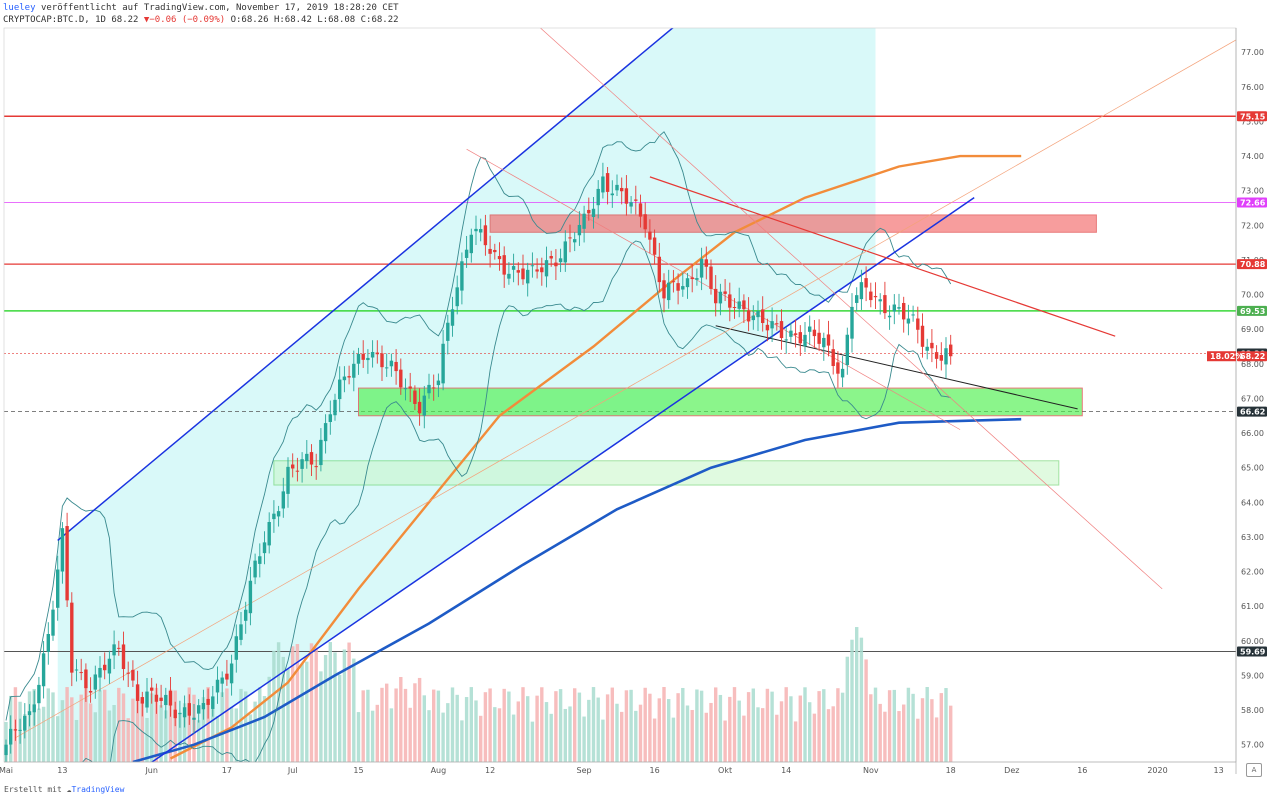 The width and height of the screenshot is (1271, 800). What do you see at coordinates (786, 770) in the screenshot?
I see `x-tick-label: 14` at bounding box center [786, 770].